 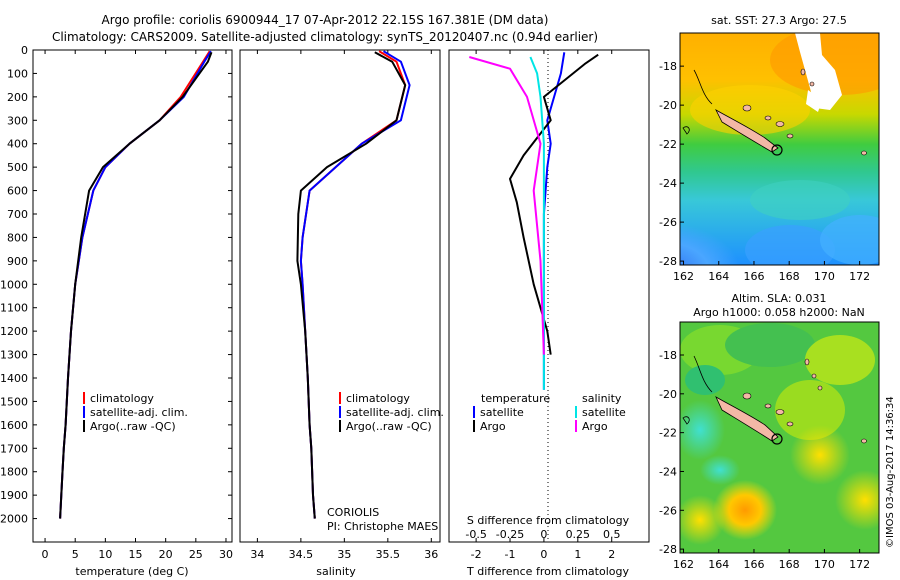 I want to click on s-tick-label: -0.25, so click(x=510, y=534).